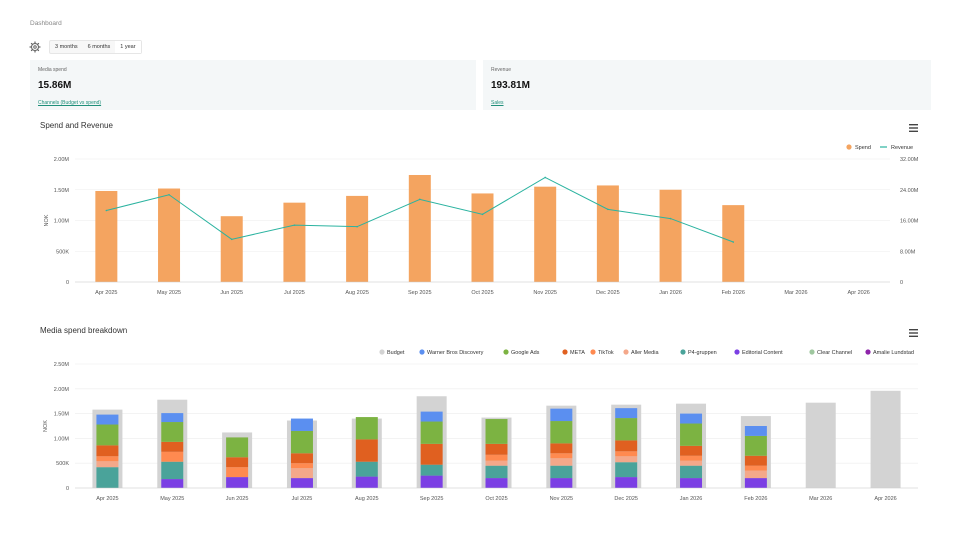 The height and width of the screenshot is (540, 960). I want to click on y-tick-label: 2.00M, so click(62, 160).